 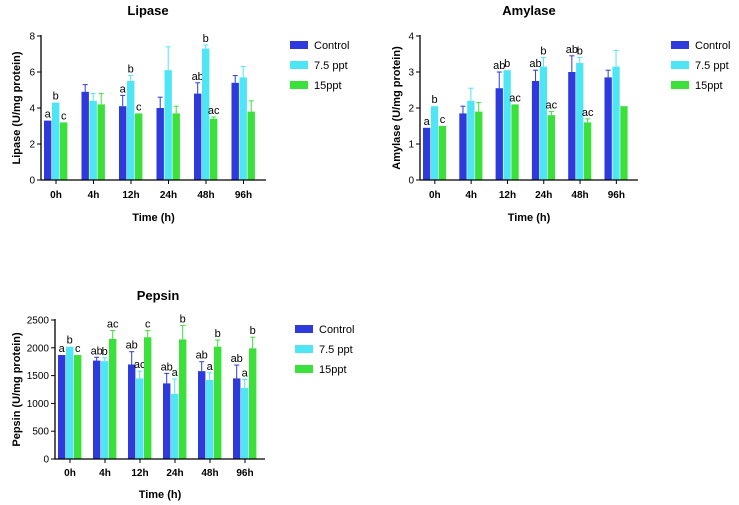 What do you see at coordinates (471, 195) in the screenshot?
I see `x-tick-label: 4h` at bounding box center [471, 195].